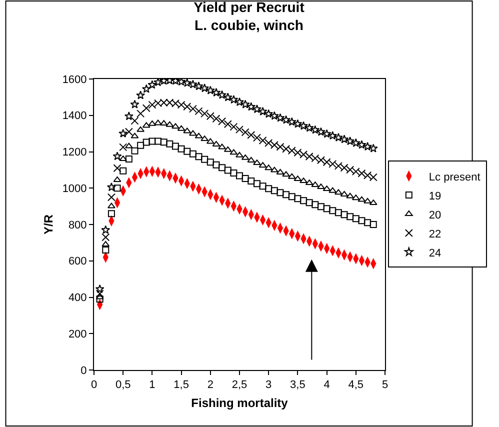 This screenshot has width=499, height=427. Describe the element at coordinates (94, 385) in the screenshot. I see `x-tick-label: 0` at that location.